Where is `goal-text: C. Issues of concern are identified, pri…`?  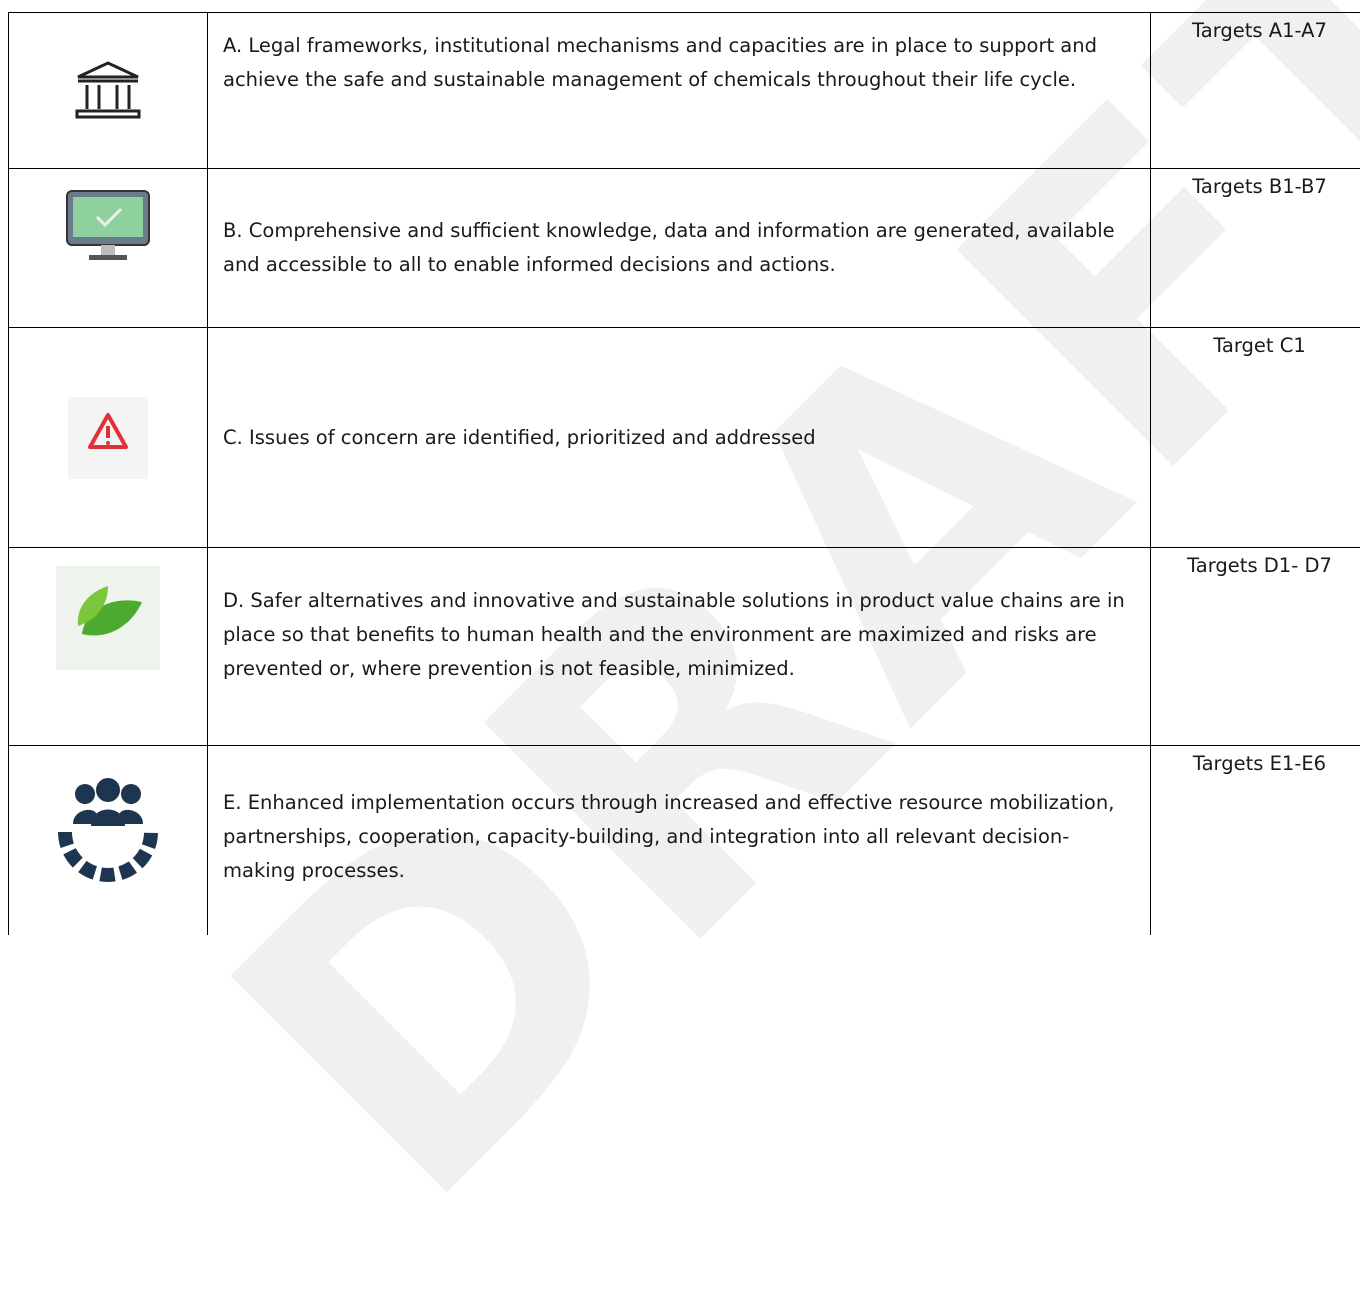
goal-text: C. Issues of concern are identified, pri… is located at coordinates (519, 437).